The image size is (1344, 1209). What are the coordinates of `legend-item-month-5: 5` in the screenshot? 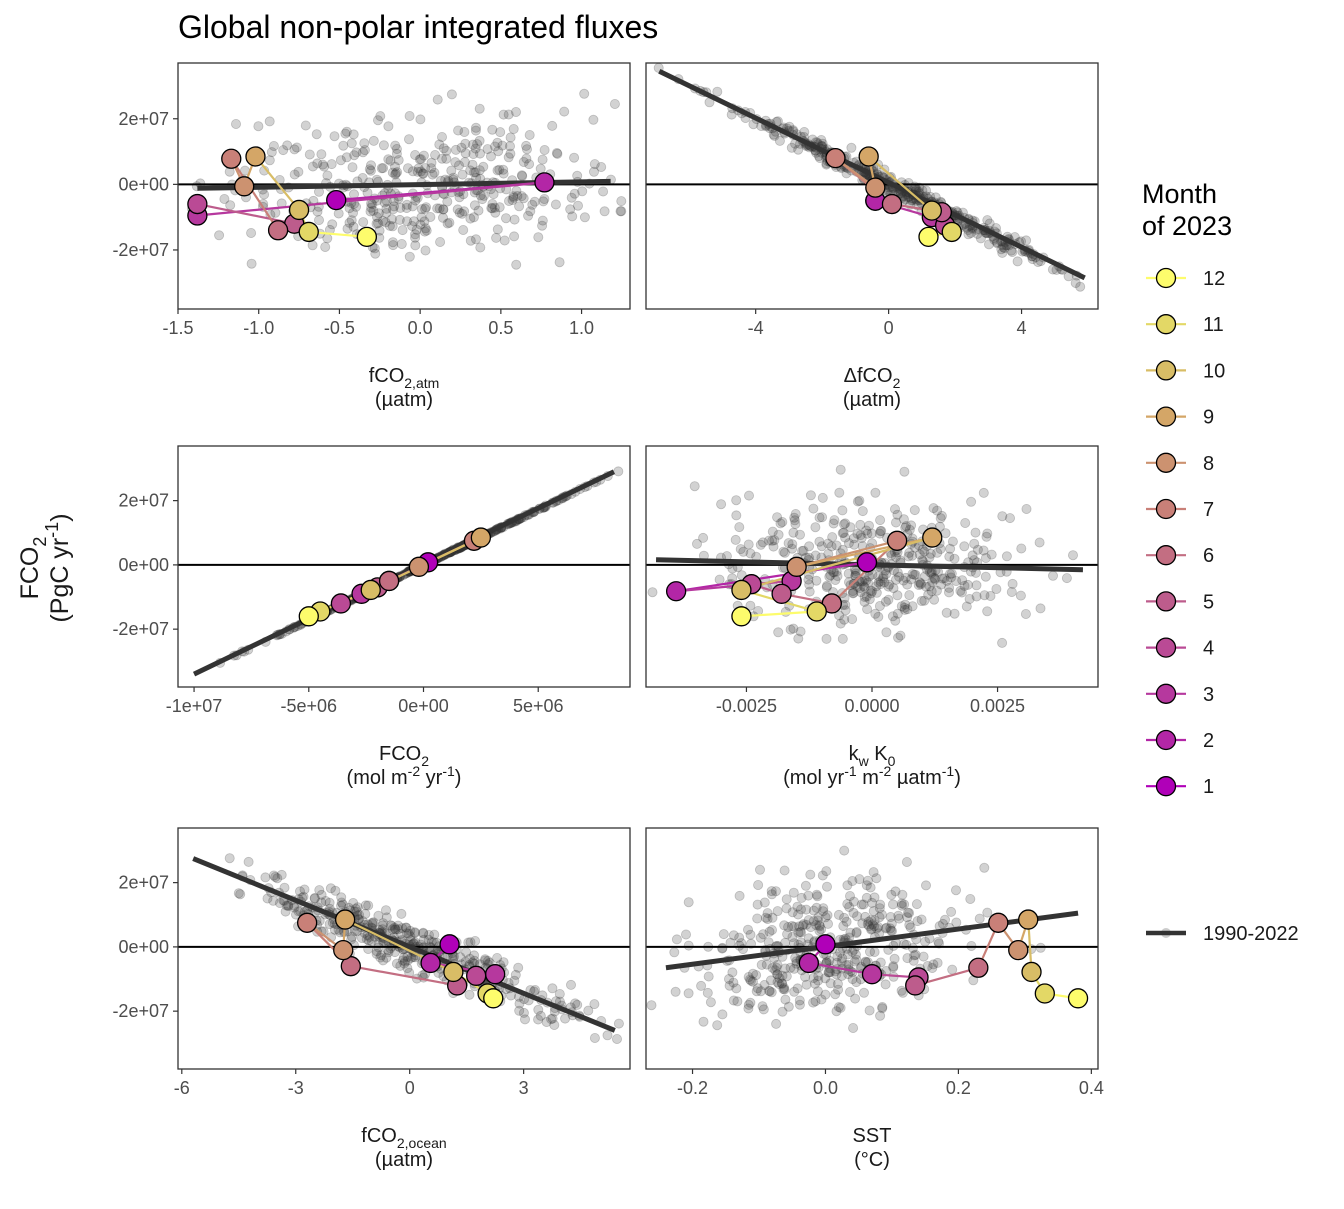 It's located at (1180, 602).